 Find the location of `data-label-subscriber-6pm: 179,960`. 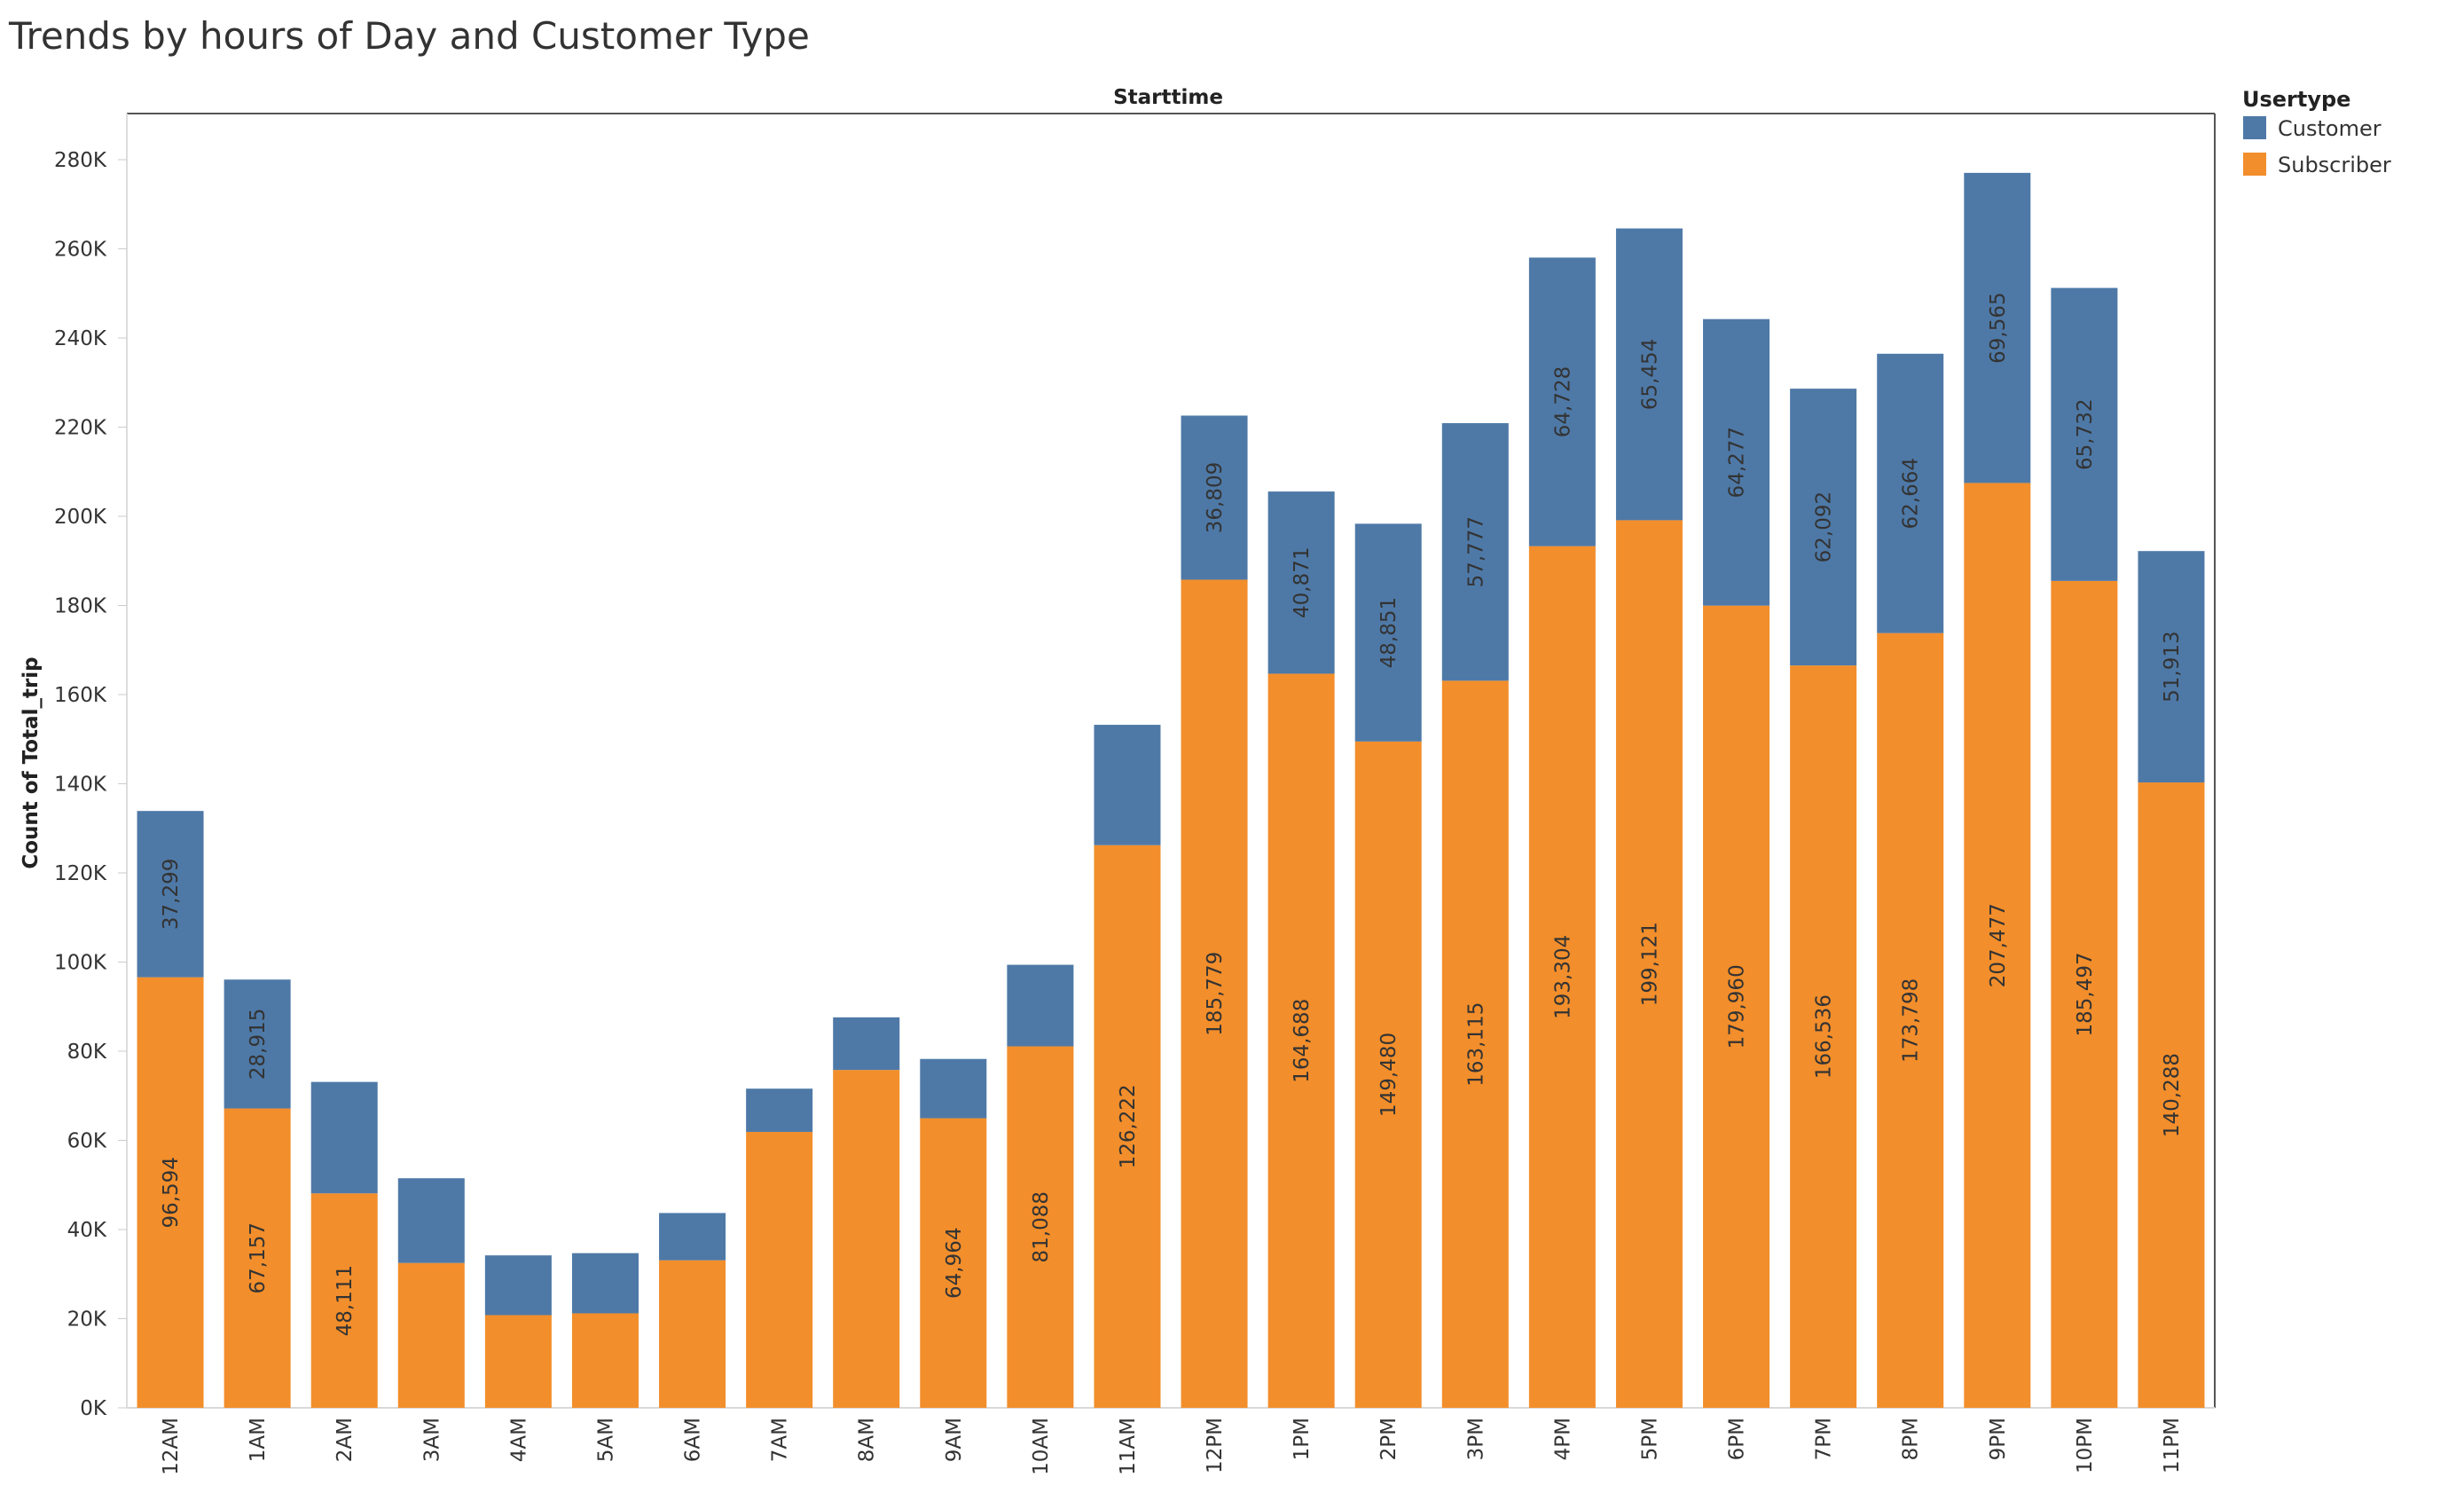

data-label-subscriber-6pm: 179,960 is located at coordinates (1737, 1006).